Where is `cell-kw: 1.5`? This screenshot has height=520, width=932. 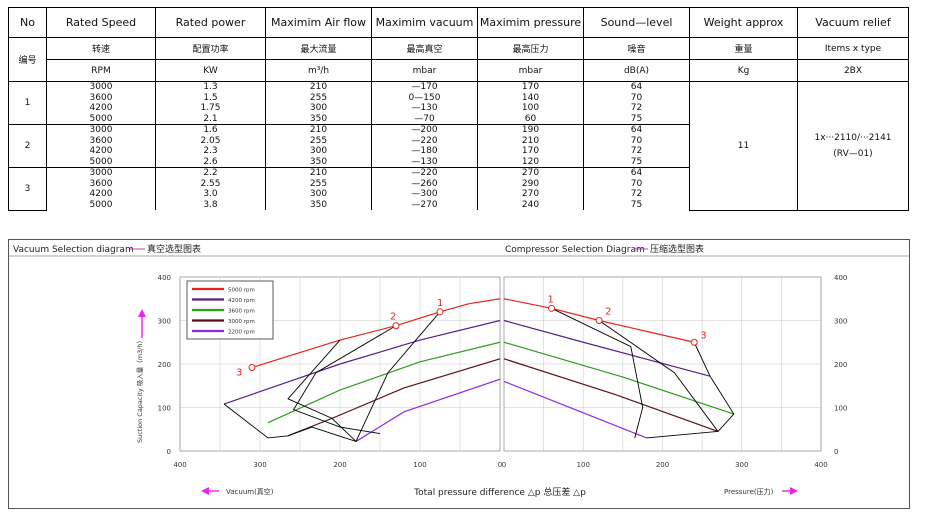
cell-kw: 1.5 is located at coordinates (210, 97).